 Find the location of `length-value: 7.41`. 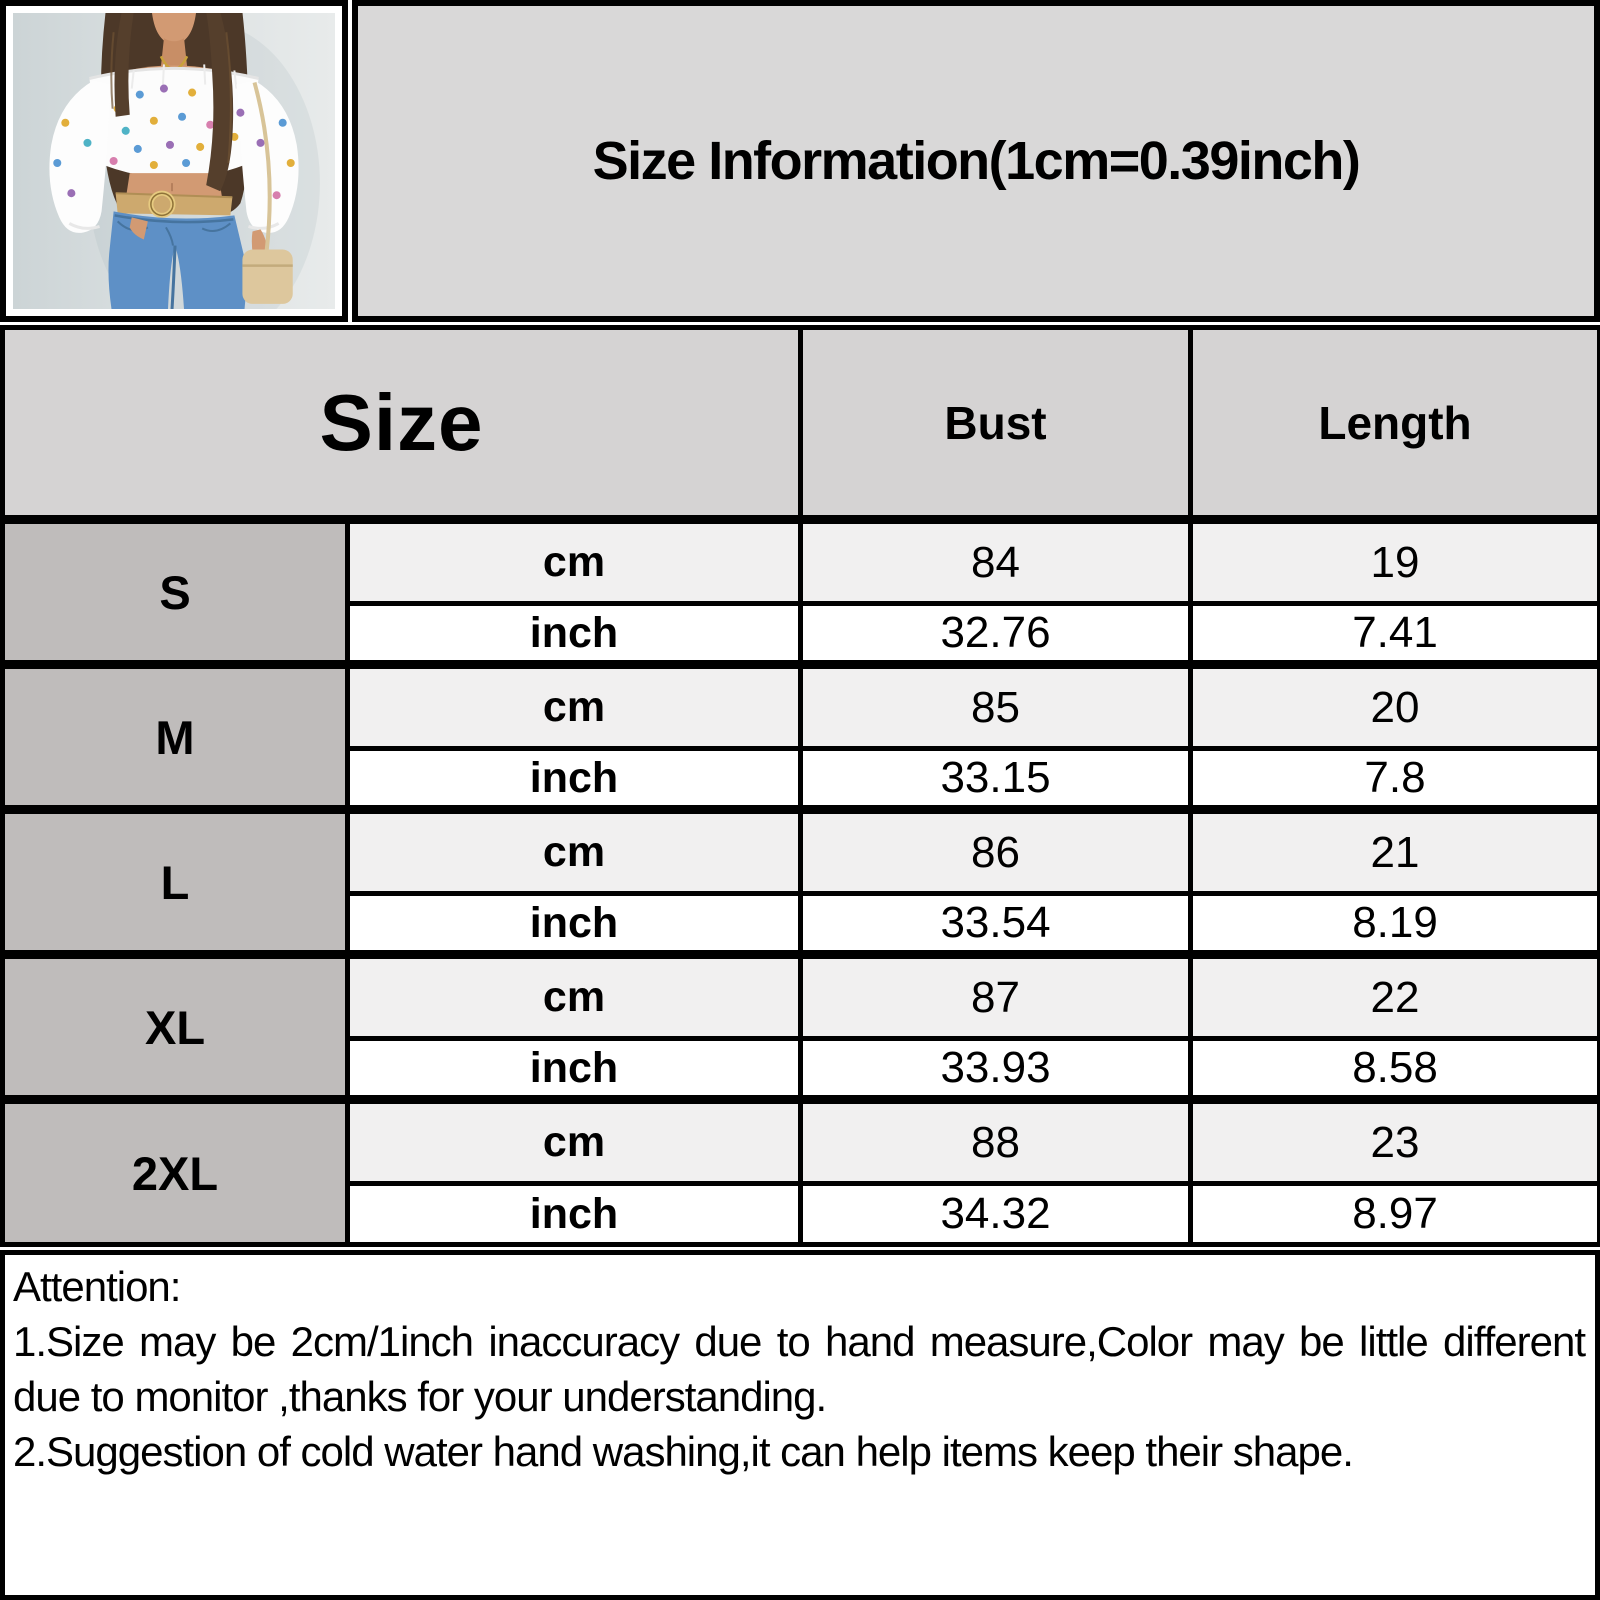

length-value: 7.41 is located at coordinates (1394, 634).